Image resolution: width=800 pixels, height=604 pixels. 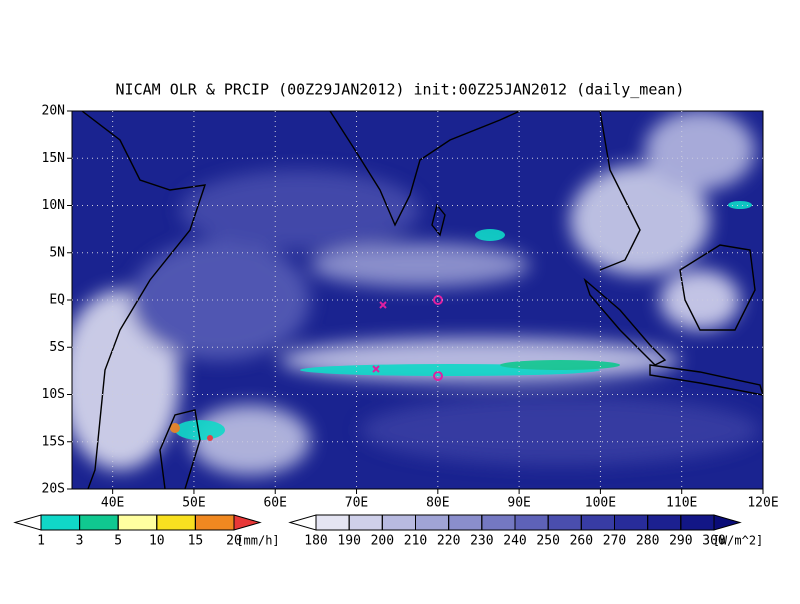 I want to click on lon-tick-label: 80E, so click(x=437, y=503).